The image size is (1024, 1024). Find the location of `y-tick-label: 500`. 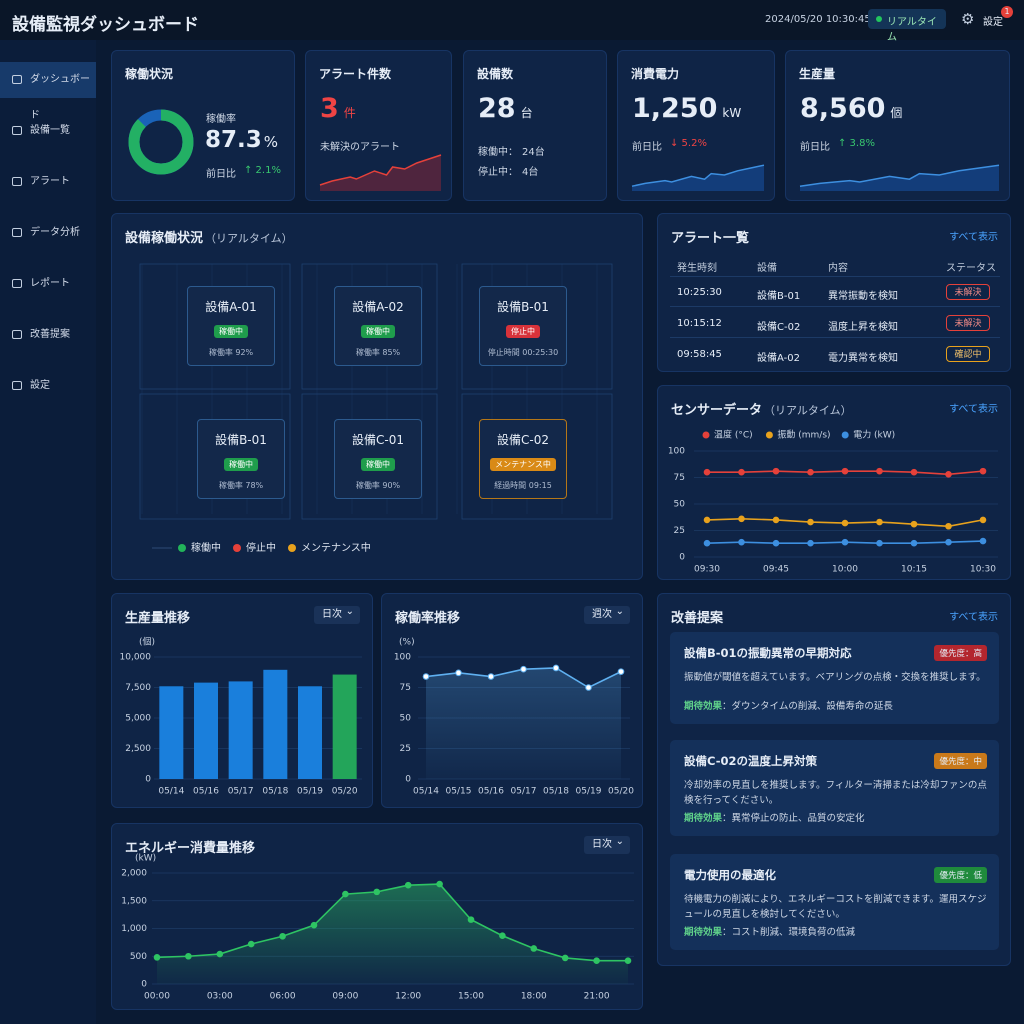

y-tick-label: 500 is located at coordinates (138, 957).